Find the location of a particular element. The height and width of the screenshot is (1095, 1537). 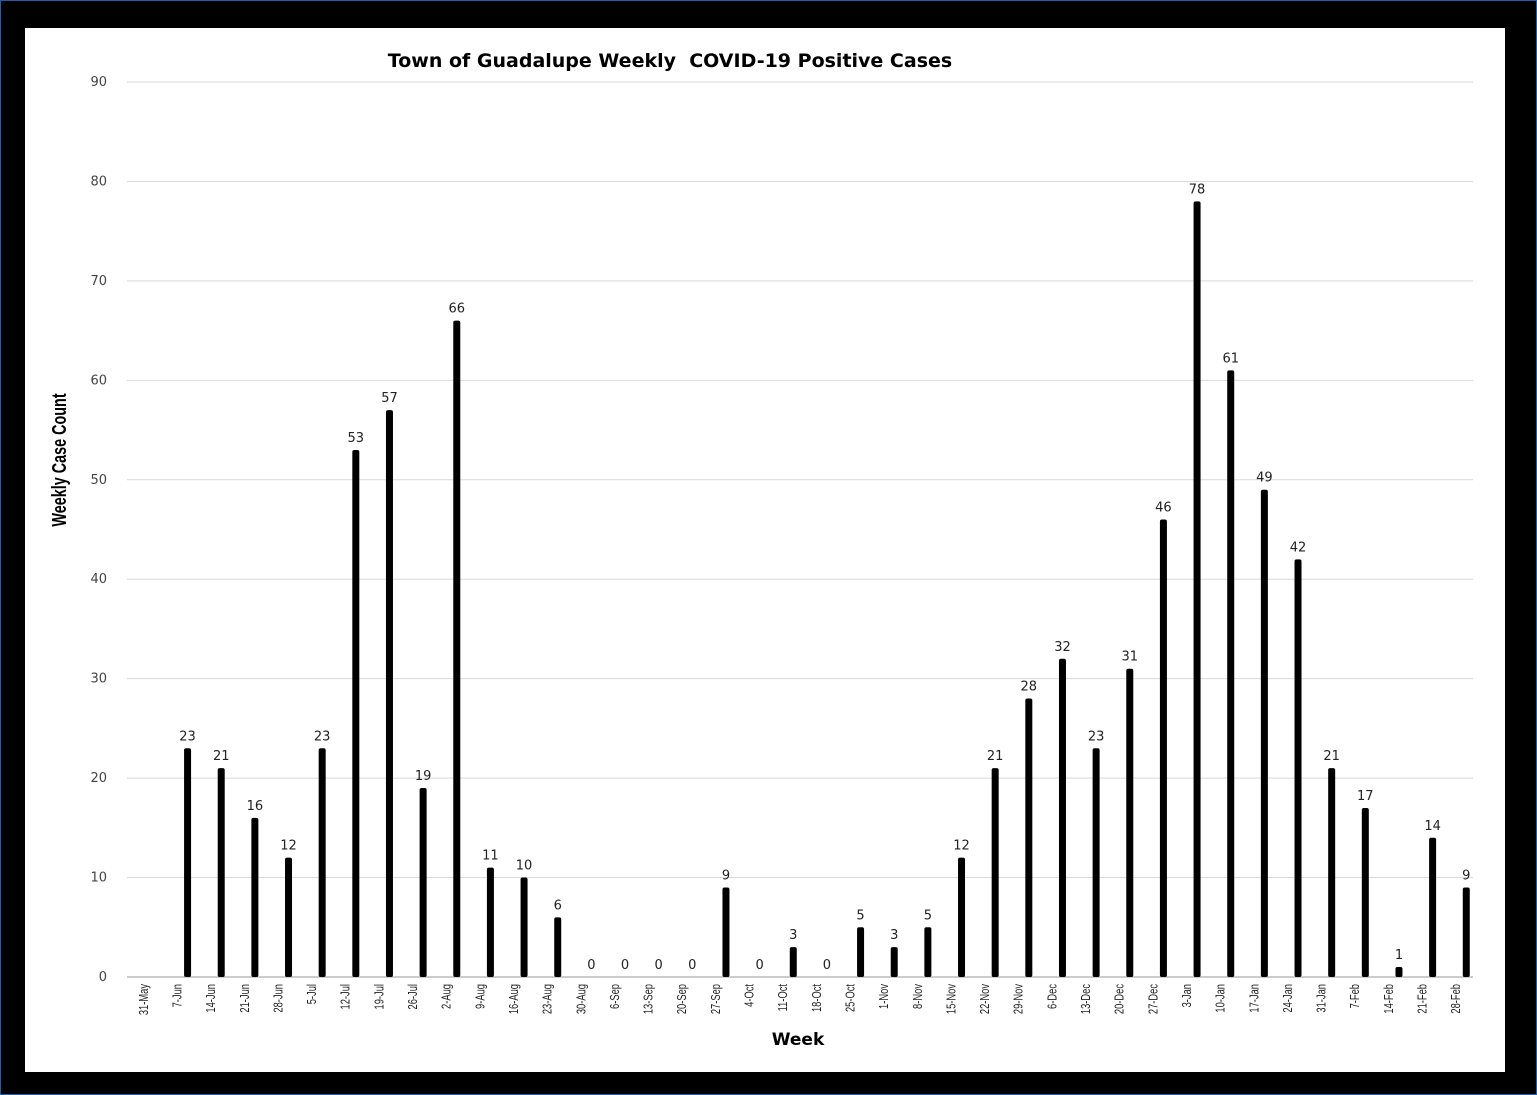

x-tick-label: 21-Feb is located at coordinates (1423, 999).